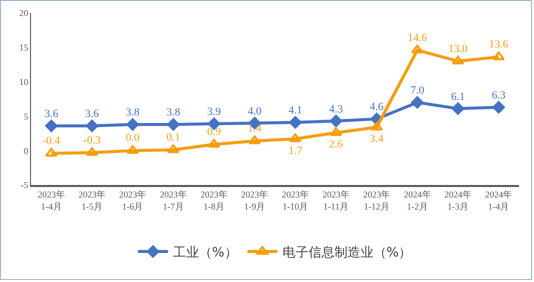 The width and height of the screenshot is (534, 282). Describe the element at coordinates (417, 90) in the screenshot. I see `data-label: 7.0` at that location.